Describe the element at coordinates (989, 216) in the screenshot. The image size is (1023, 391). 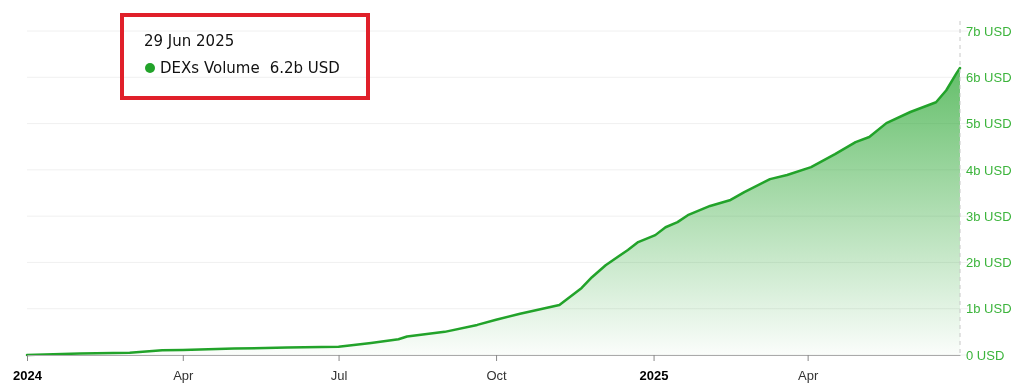
I see `y-tick-label: 3b USD` at that location.